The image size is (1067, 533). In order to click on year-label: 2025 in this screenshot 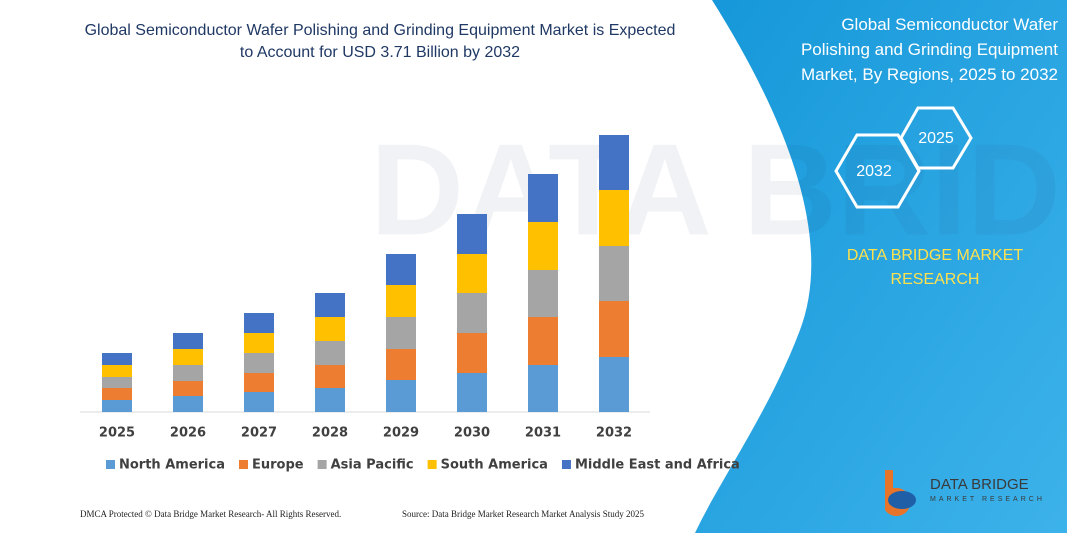, I will do `click(936, 138)`.